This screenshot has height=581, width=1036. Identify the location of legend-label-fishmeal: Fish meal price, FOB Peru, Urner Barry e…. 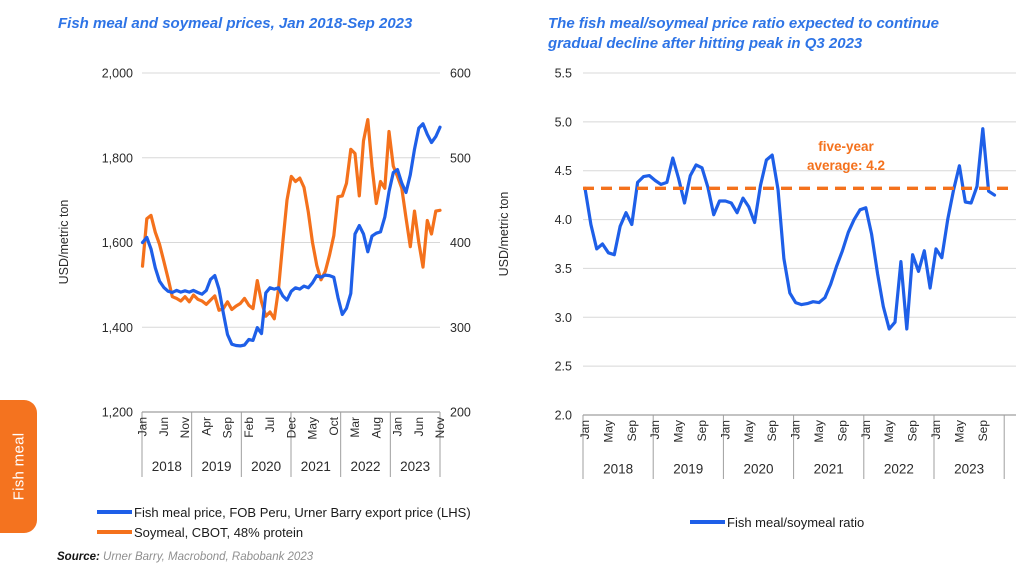
(302, 512).